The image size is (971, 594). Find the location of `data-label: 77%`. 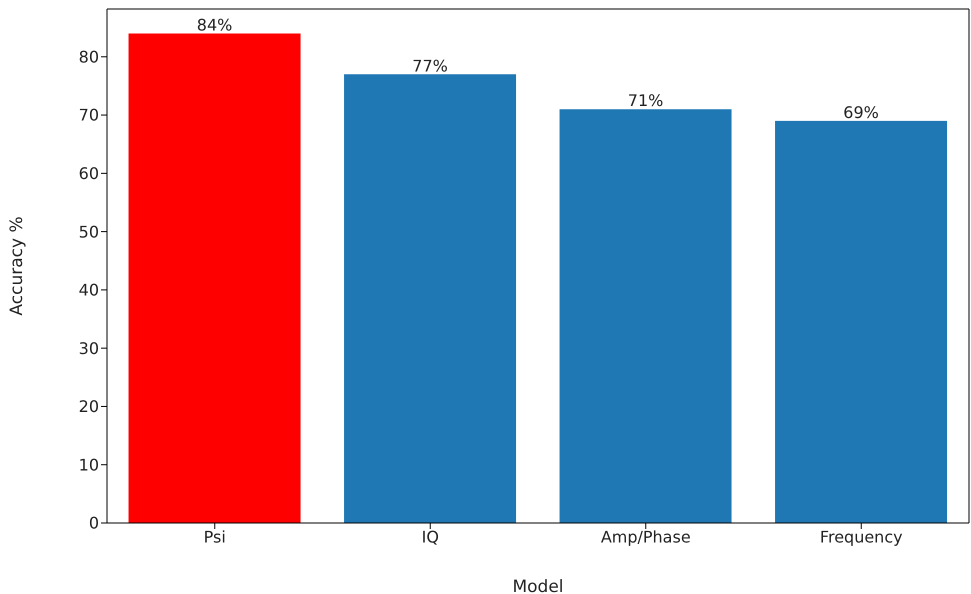

data-label: 77% is located at coordinates (430, 66).